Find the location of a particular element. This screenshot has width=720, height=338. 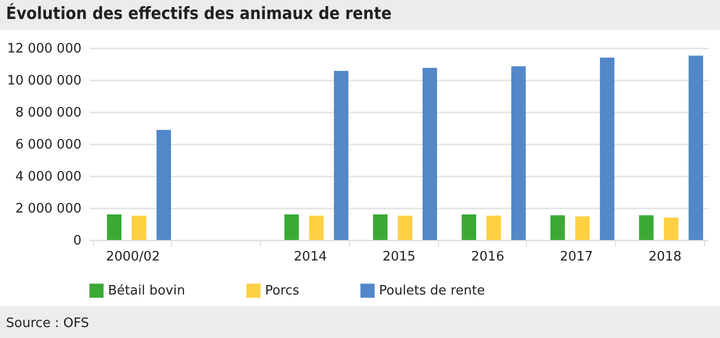

y-tick-label: 0 is located at coordinates (77, 241).